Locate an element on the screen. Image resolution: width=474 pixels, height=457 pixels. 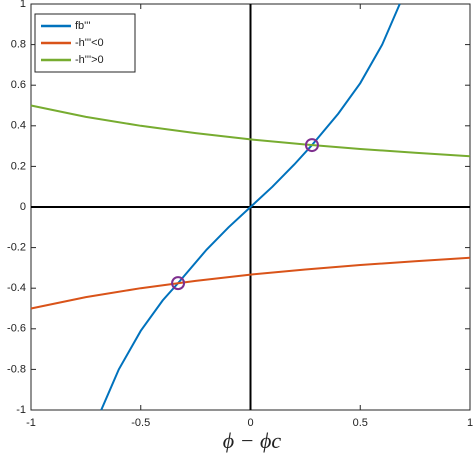
legend-label: fb''' is located at coordinates (82, 26).